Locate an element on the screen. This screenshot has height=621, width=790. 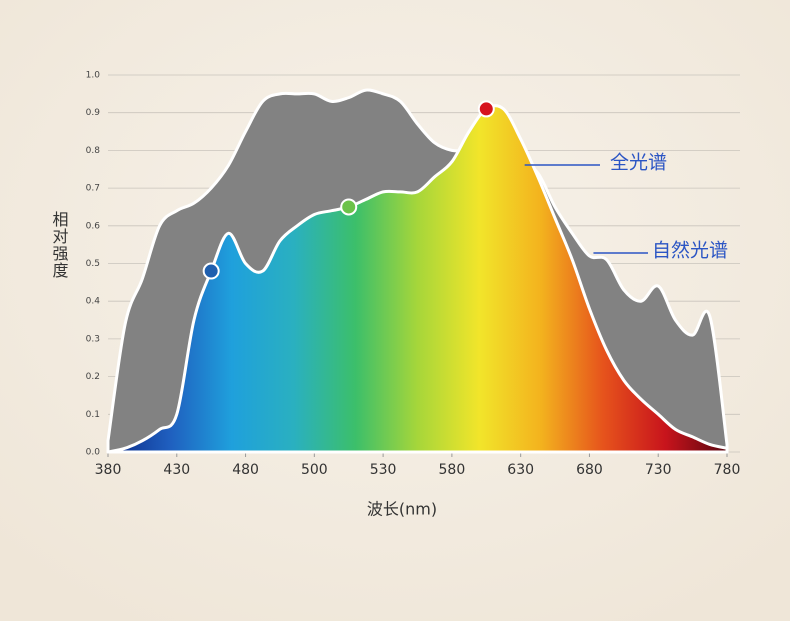
x-tick-label: 580 is located at coordinates (452, 470).